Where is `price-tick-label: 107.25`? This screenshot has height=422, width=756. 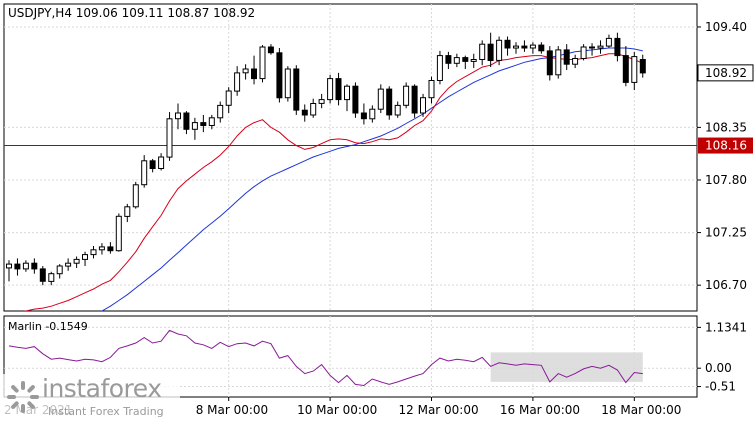
price-tick-label: 107.25 is located at coordinates (726, 233).